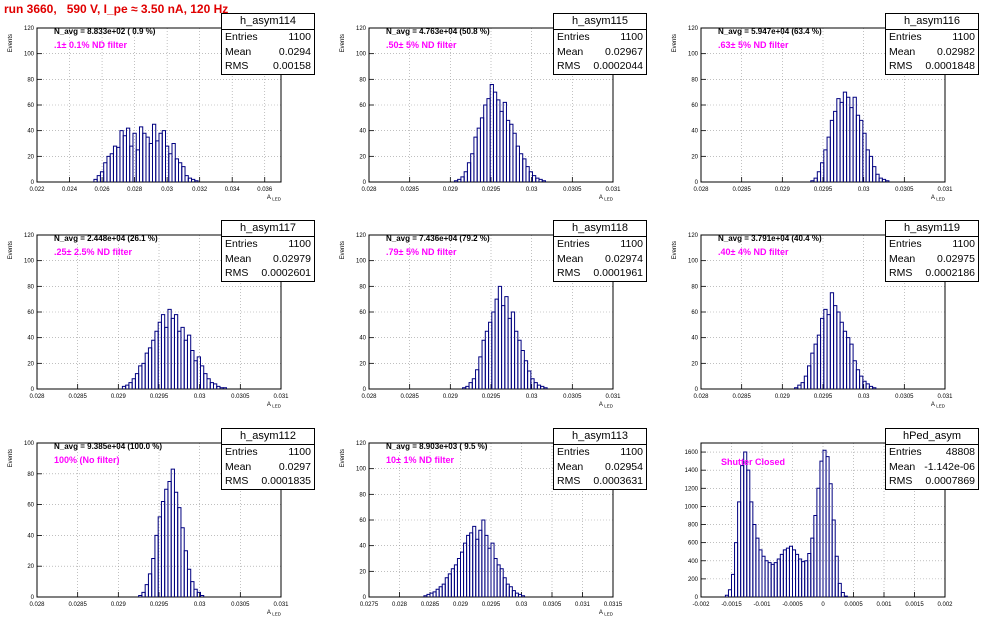 Image resolution: width=996 pixels, height=622 pixels. I want to click on stats-row-entries: Entries 1100, so click(932, 37).